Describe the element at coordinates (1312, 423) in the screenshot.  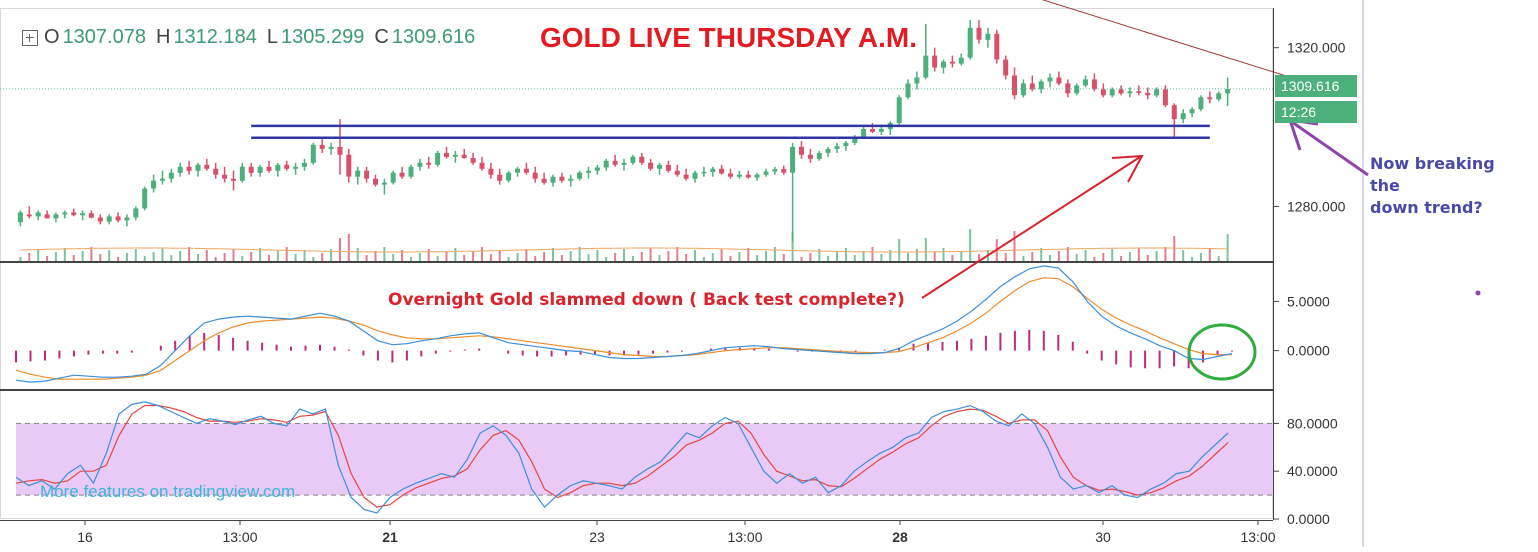
I see `stoch-tick-label: 80.0000` at that location.